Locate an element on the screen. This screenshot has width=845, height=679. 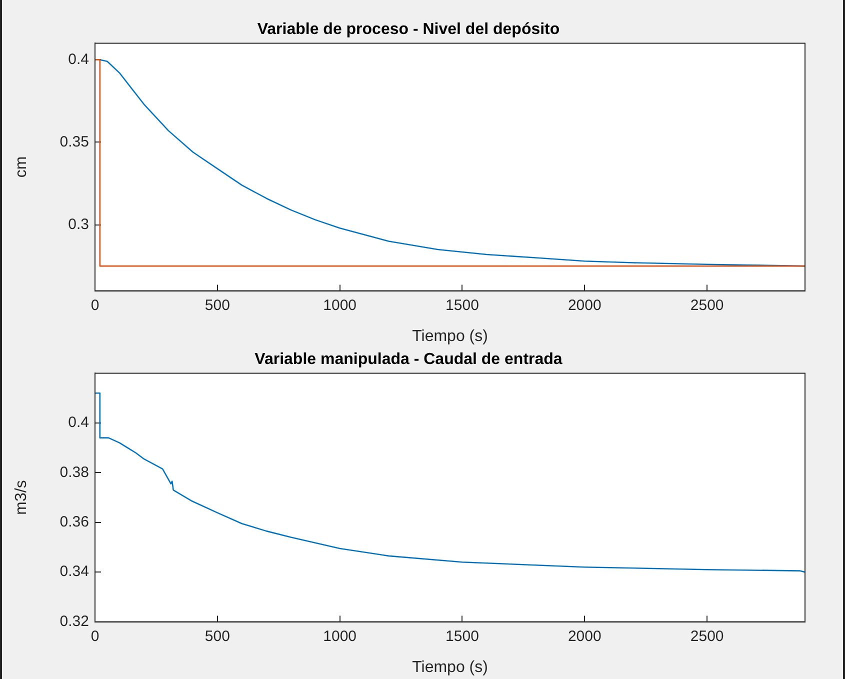
y-tick-label: 0.38 is located at coordinates (74, 472).